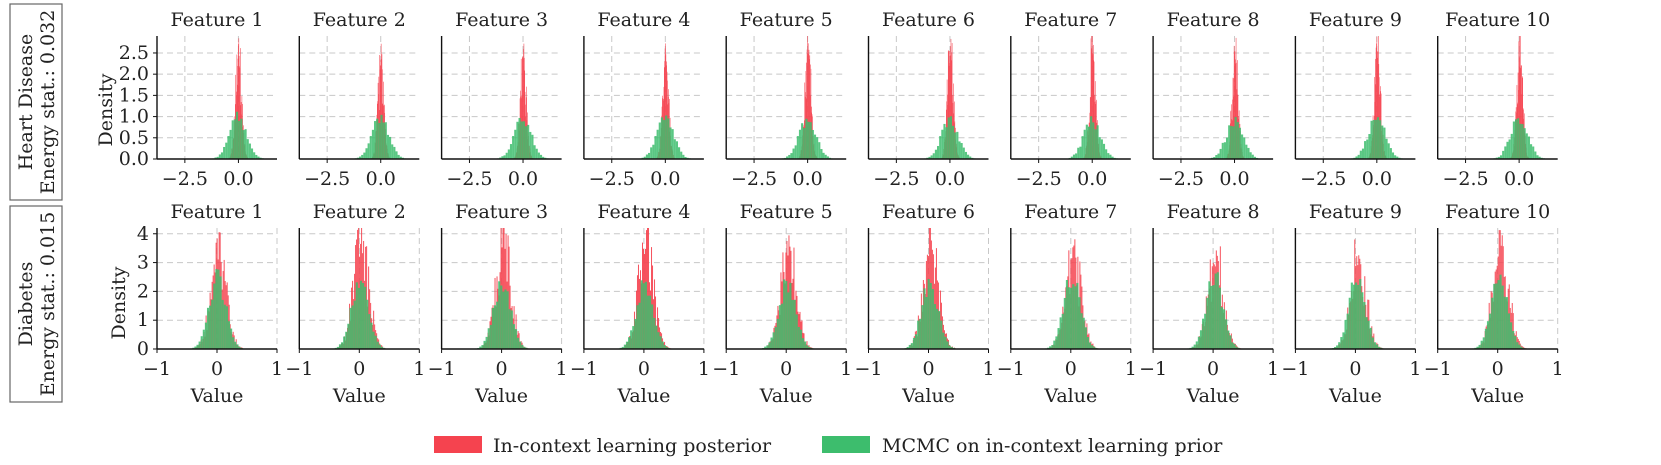 The width and height of the screenshot is (1661, 465). Describe the element at coordinates (359, 212) in the screenshot. I see `panel-title: Feature 2` at that location.